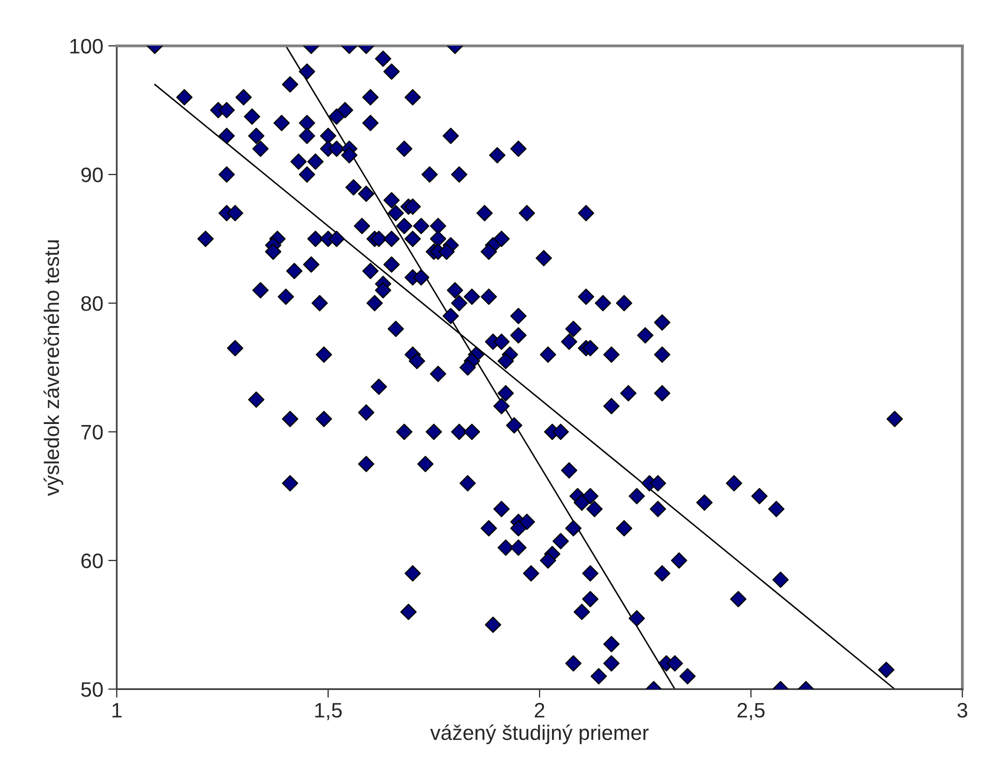 The image size is (981, 764). What do you see at coordinates (92, 560) in the screenshot?
I see `y-tick-label: 60` at bounding box center [92, 560].